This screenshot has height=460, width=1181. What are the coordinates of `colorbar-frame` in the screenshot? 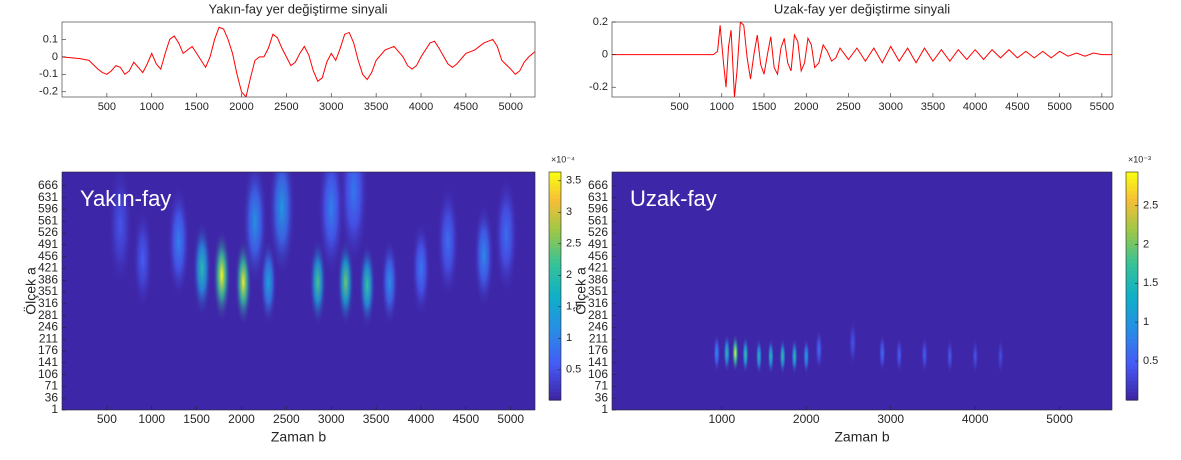 It's located at (555, 286).